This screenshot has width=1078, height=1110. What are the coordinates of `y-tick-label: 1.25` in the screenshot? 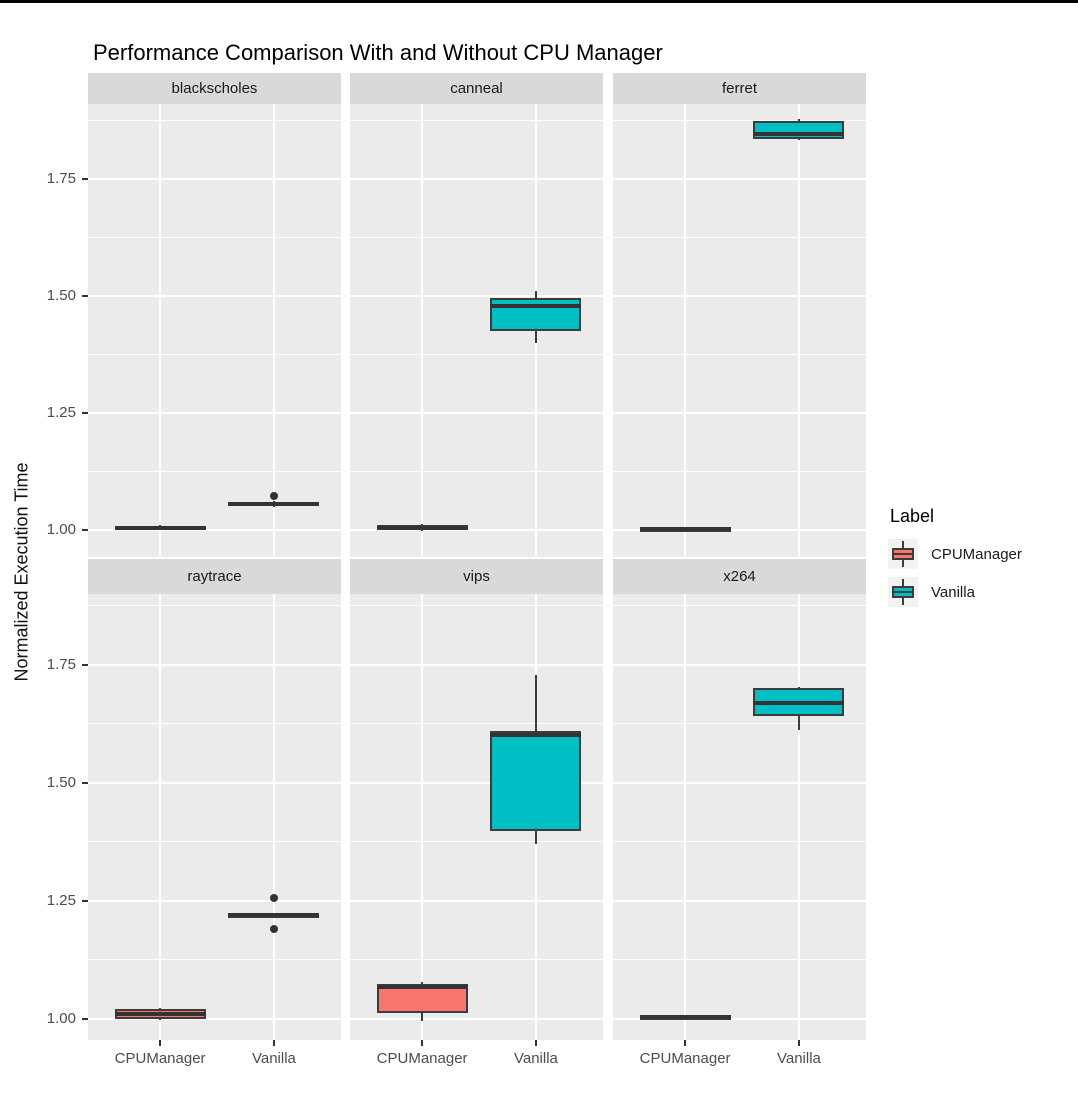 It's located at (61, 900).